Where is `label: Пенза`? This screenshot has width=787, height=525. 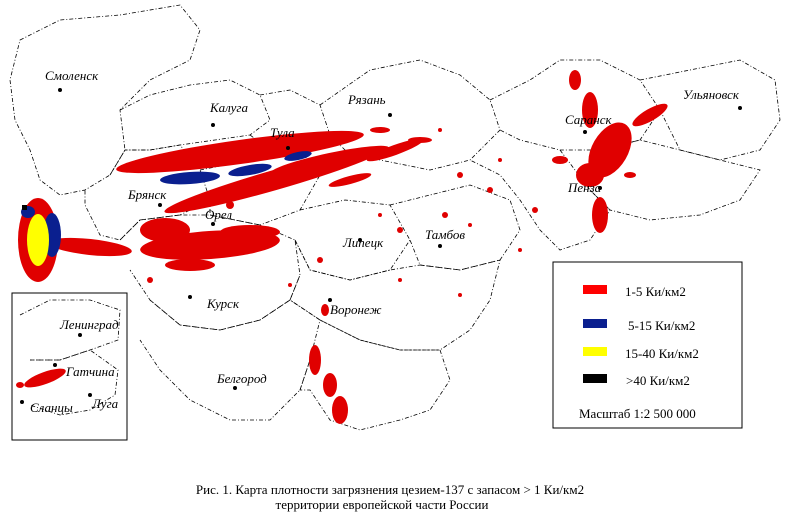 label: Пенза is located at coordinates (584, 187).